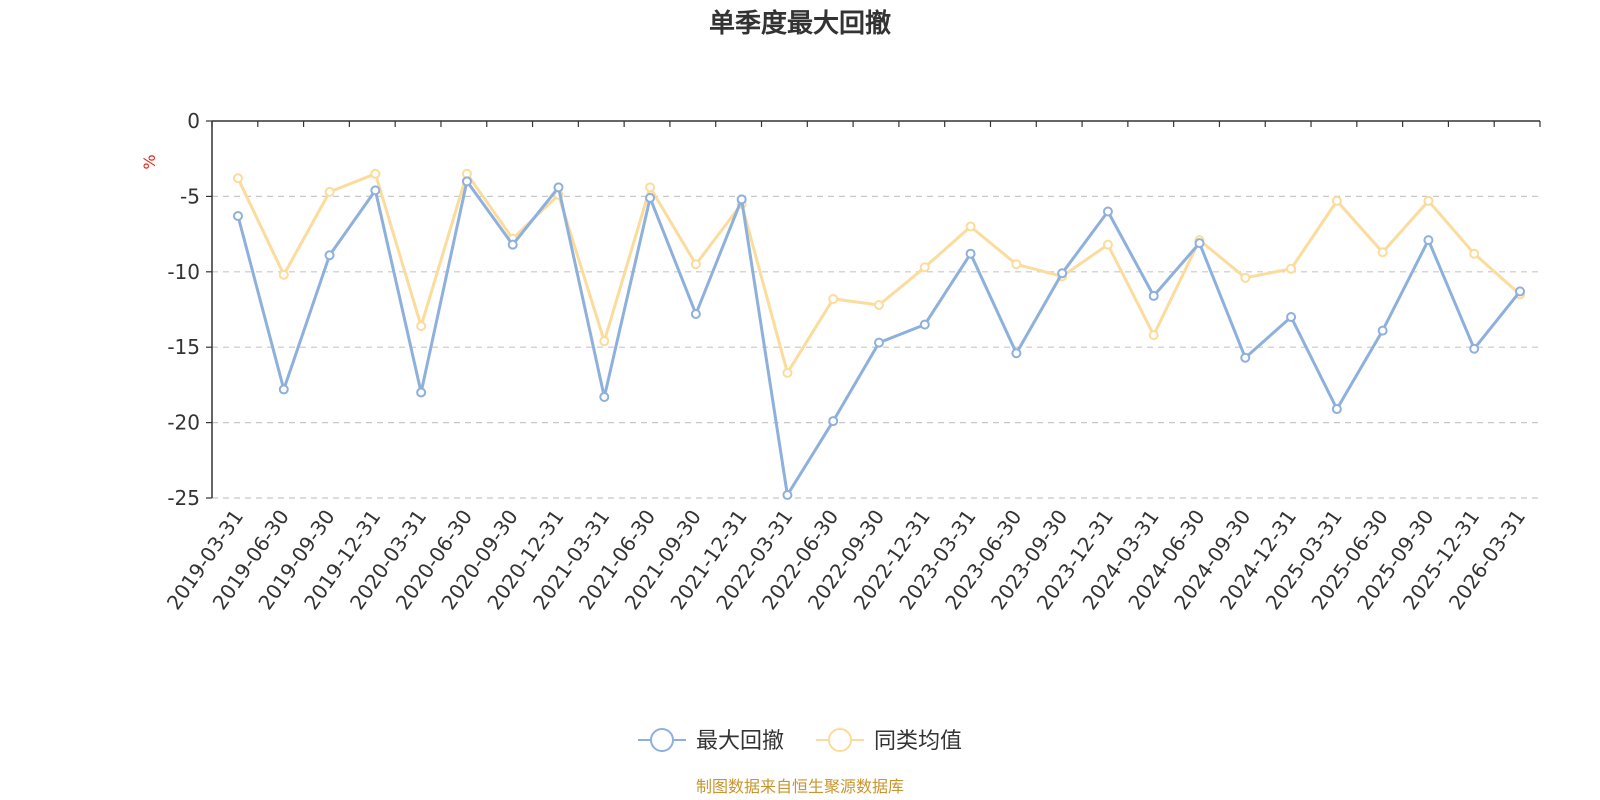 The width and height of the screenshot is (1600, 800). I want to click on chart-title: 单季度最大回撤, so click(800, 23).